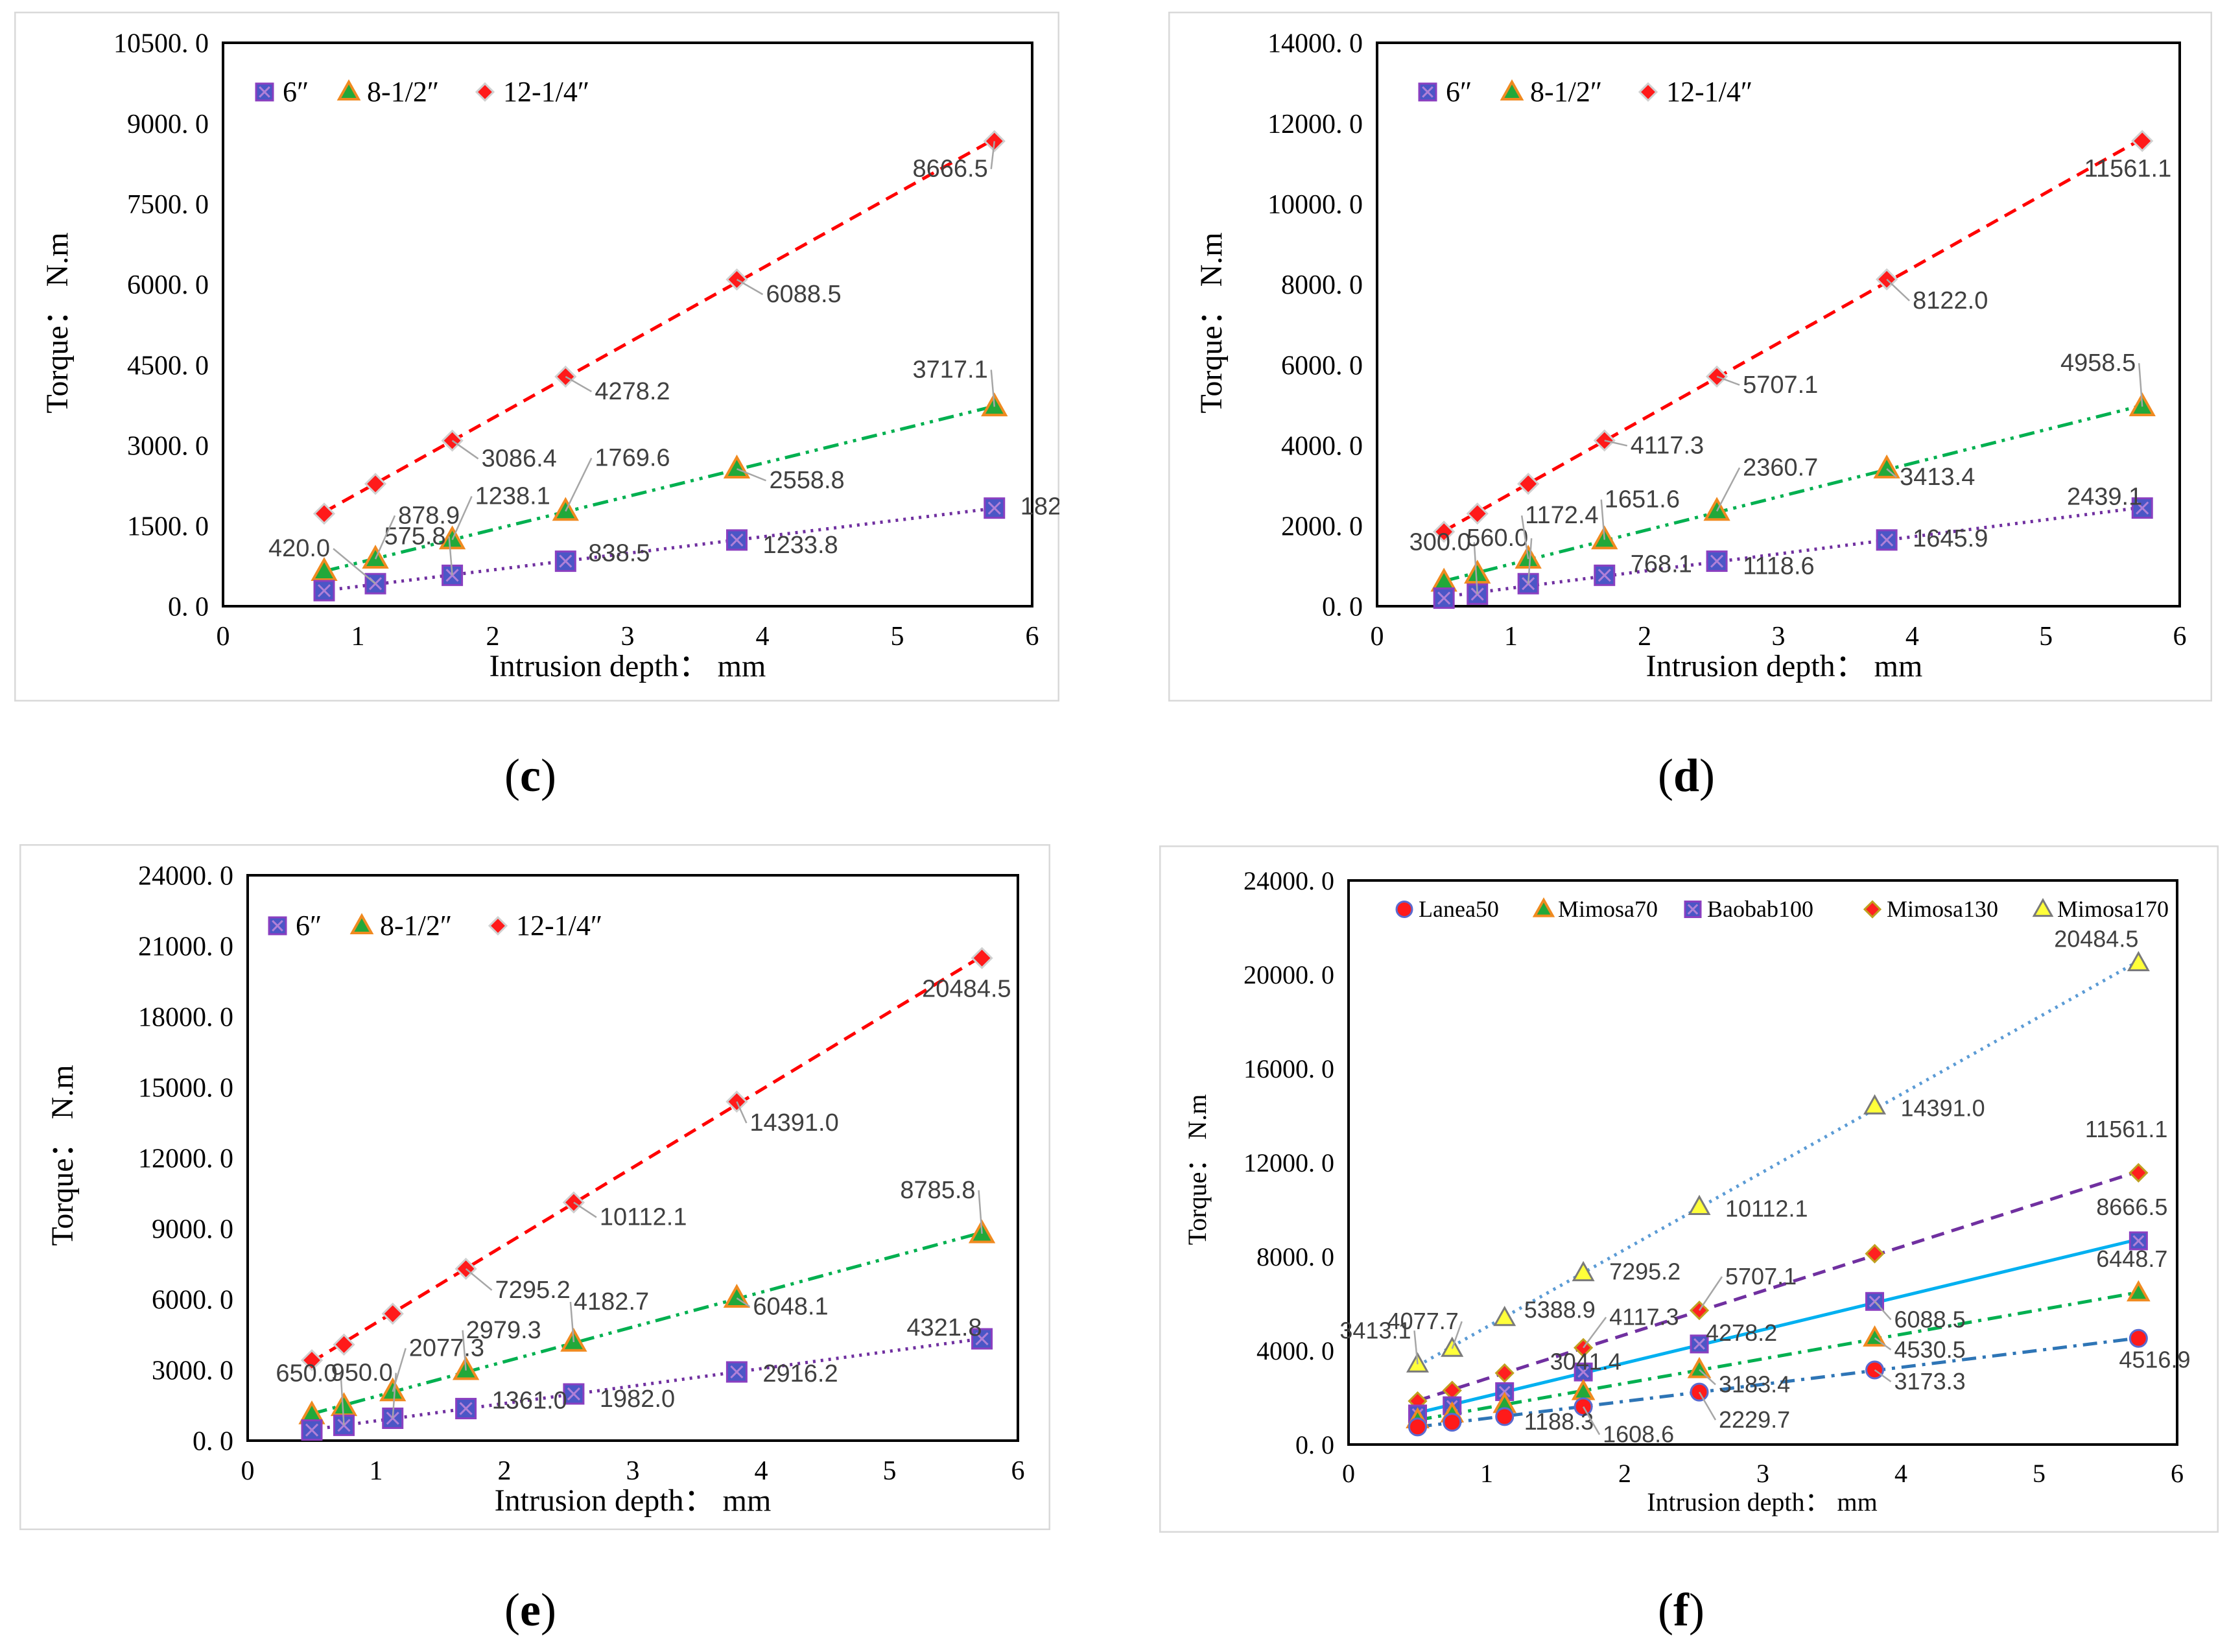  What do you see at coordinates (168, 205) in the screenshot?
I see `y-tick-label: 7500. 0` at bounding box center [168, 205].